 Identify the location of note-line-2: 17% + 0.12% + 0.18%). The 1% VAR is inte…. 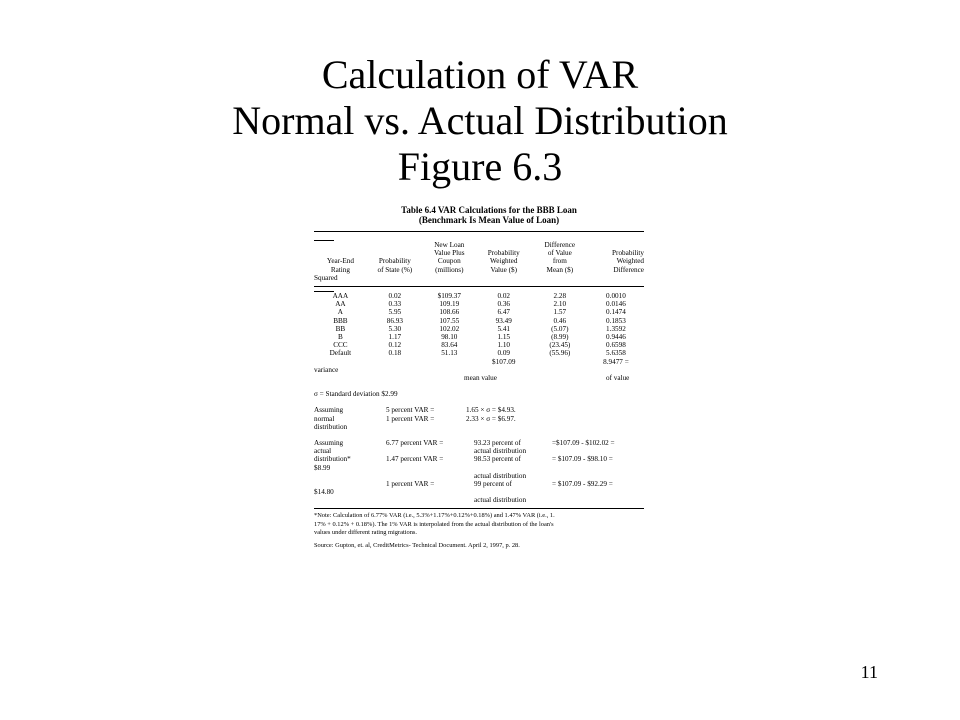
(434, 524).